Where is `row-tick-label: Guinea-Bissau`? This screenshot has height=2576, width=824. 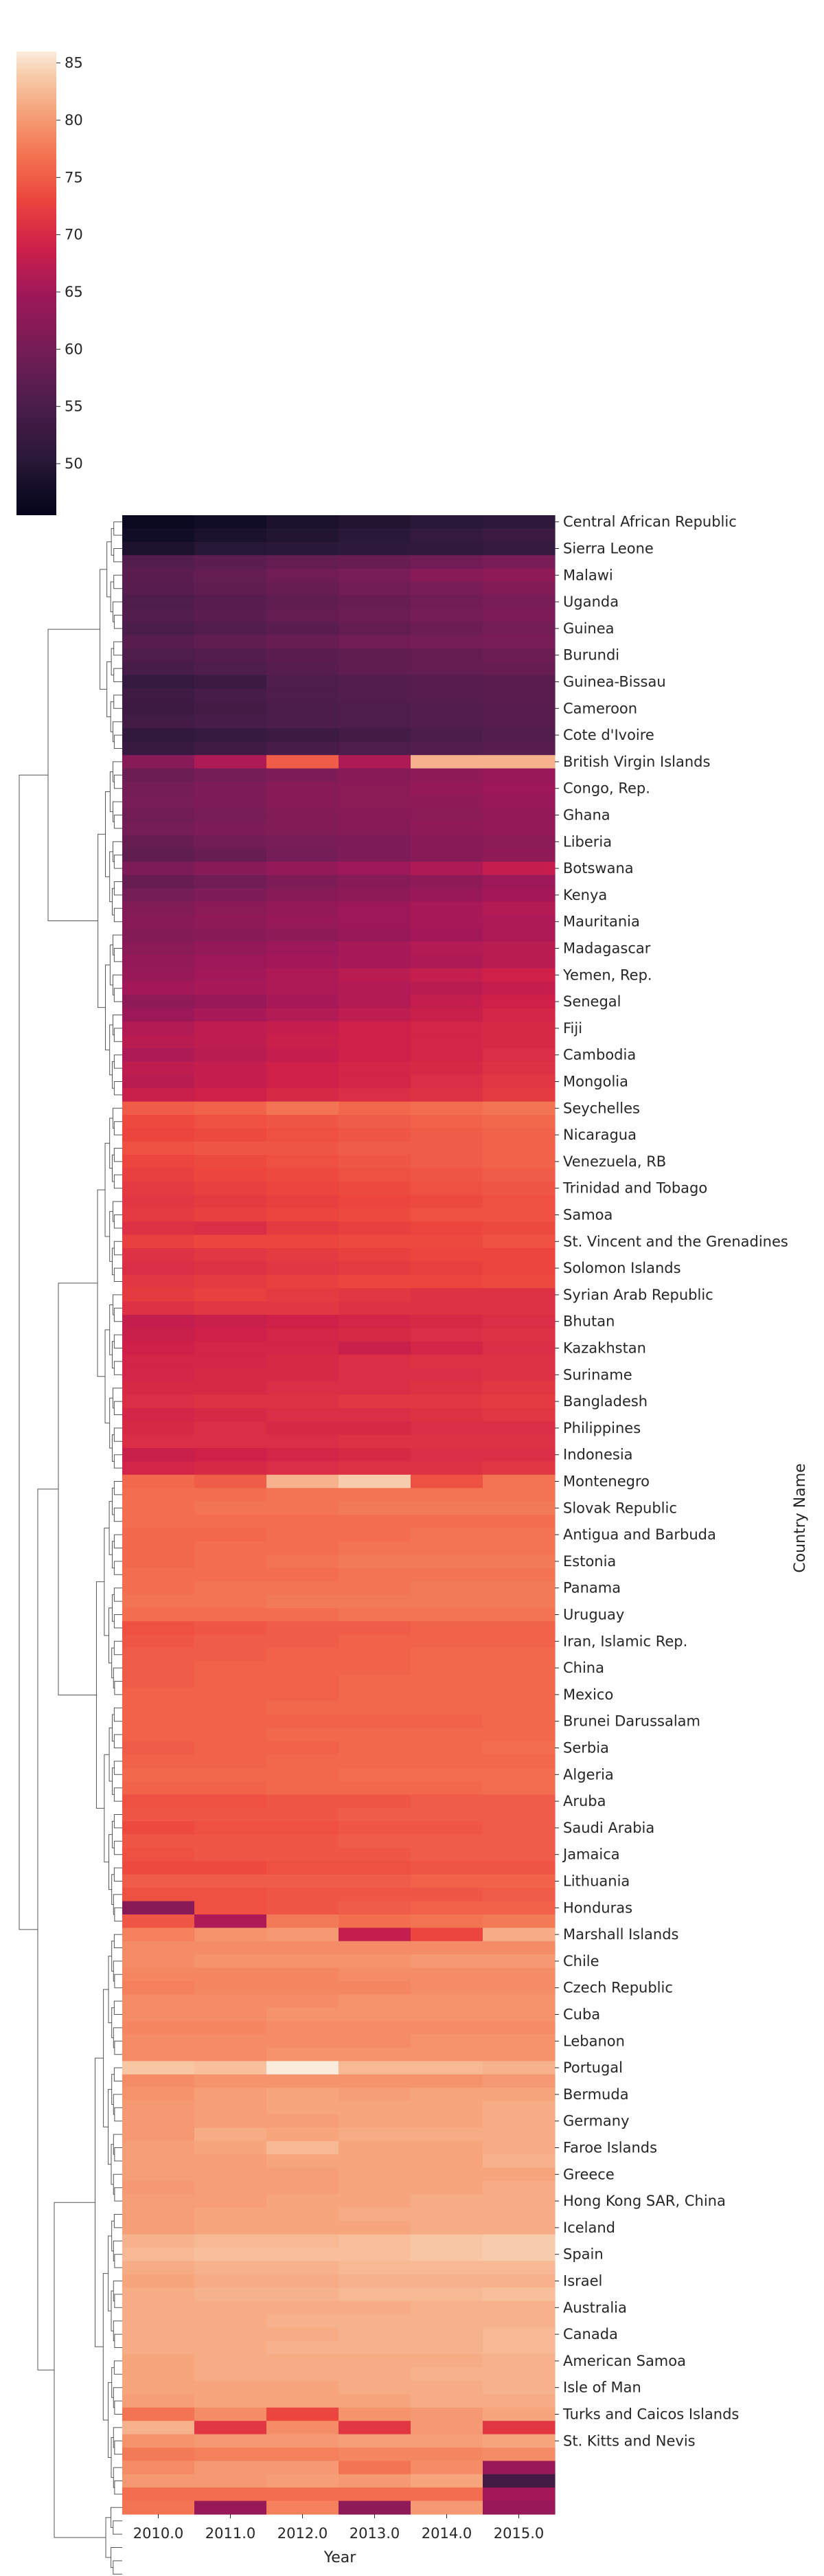
row-tick-label: Guinea-Bissau is located at coordinates (614, 682).